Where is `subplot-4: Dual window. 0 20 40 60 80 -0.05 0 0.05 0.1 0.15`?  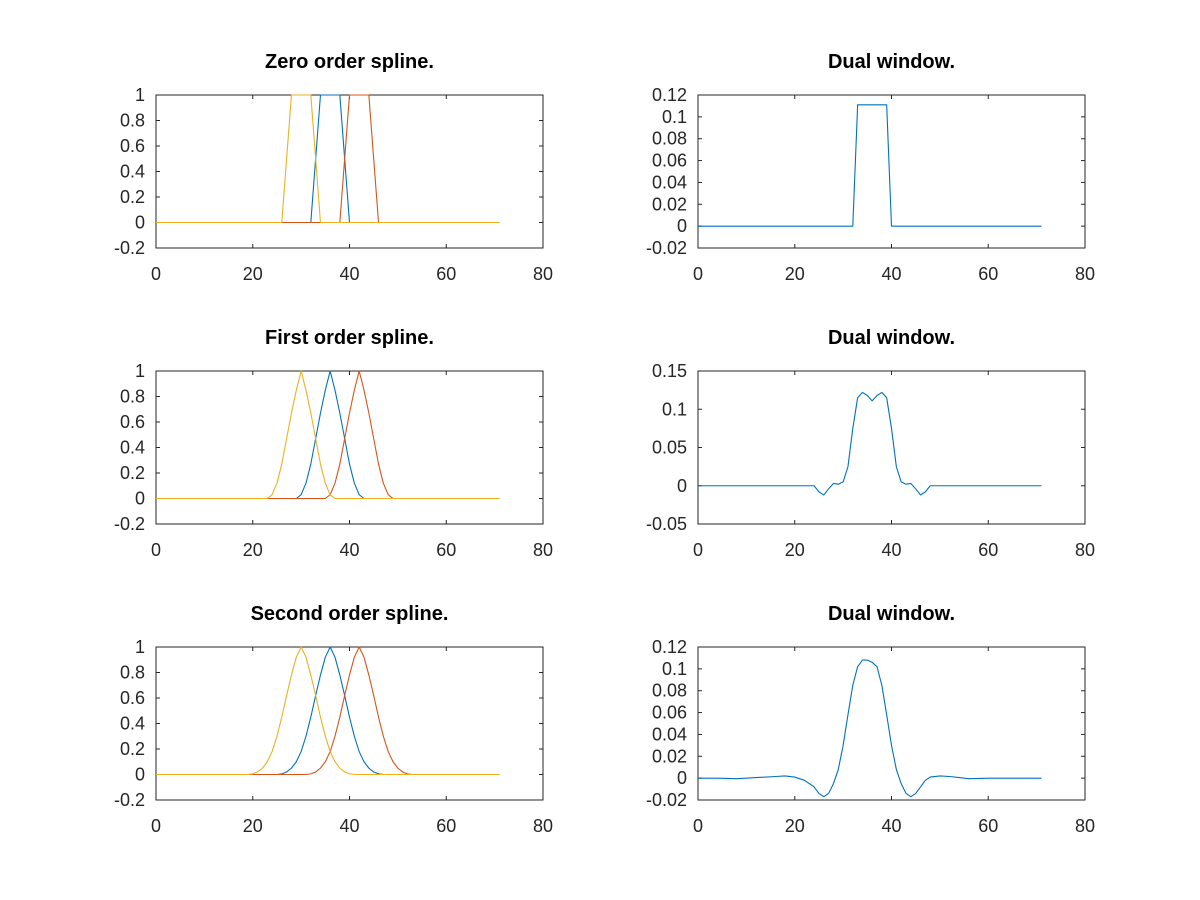 subplot-4: Dual window. 0 20 40 60 80 -0.05 0 0.05 0.1 0.15 is located at coordinates (870, 443).